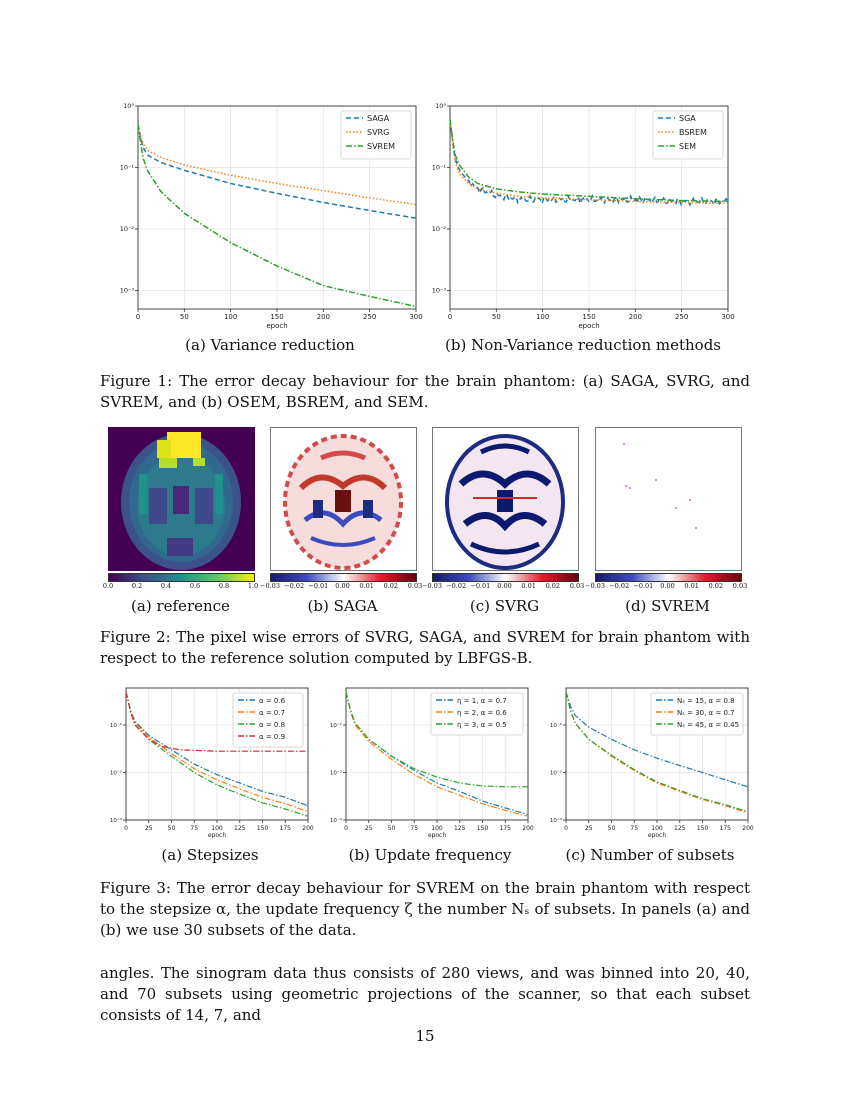 The image size is (850, 1100). Describe the element at coordinates (272, 725) in the screenshot. I see `legend-label: α = 0.8` at that location.